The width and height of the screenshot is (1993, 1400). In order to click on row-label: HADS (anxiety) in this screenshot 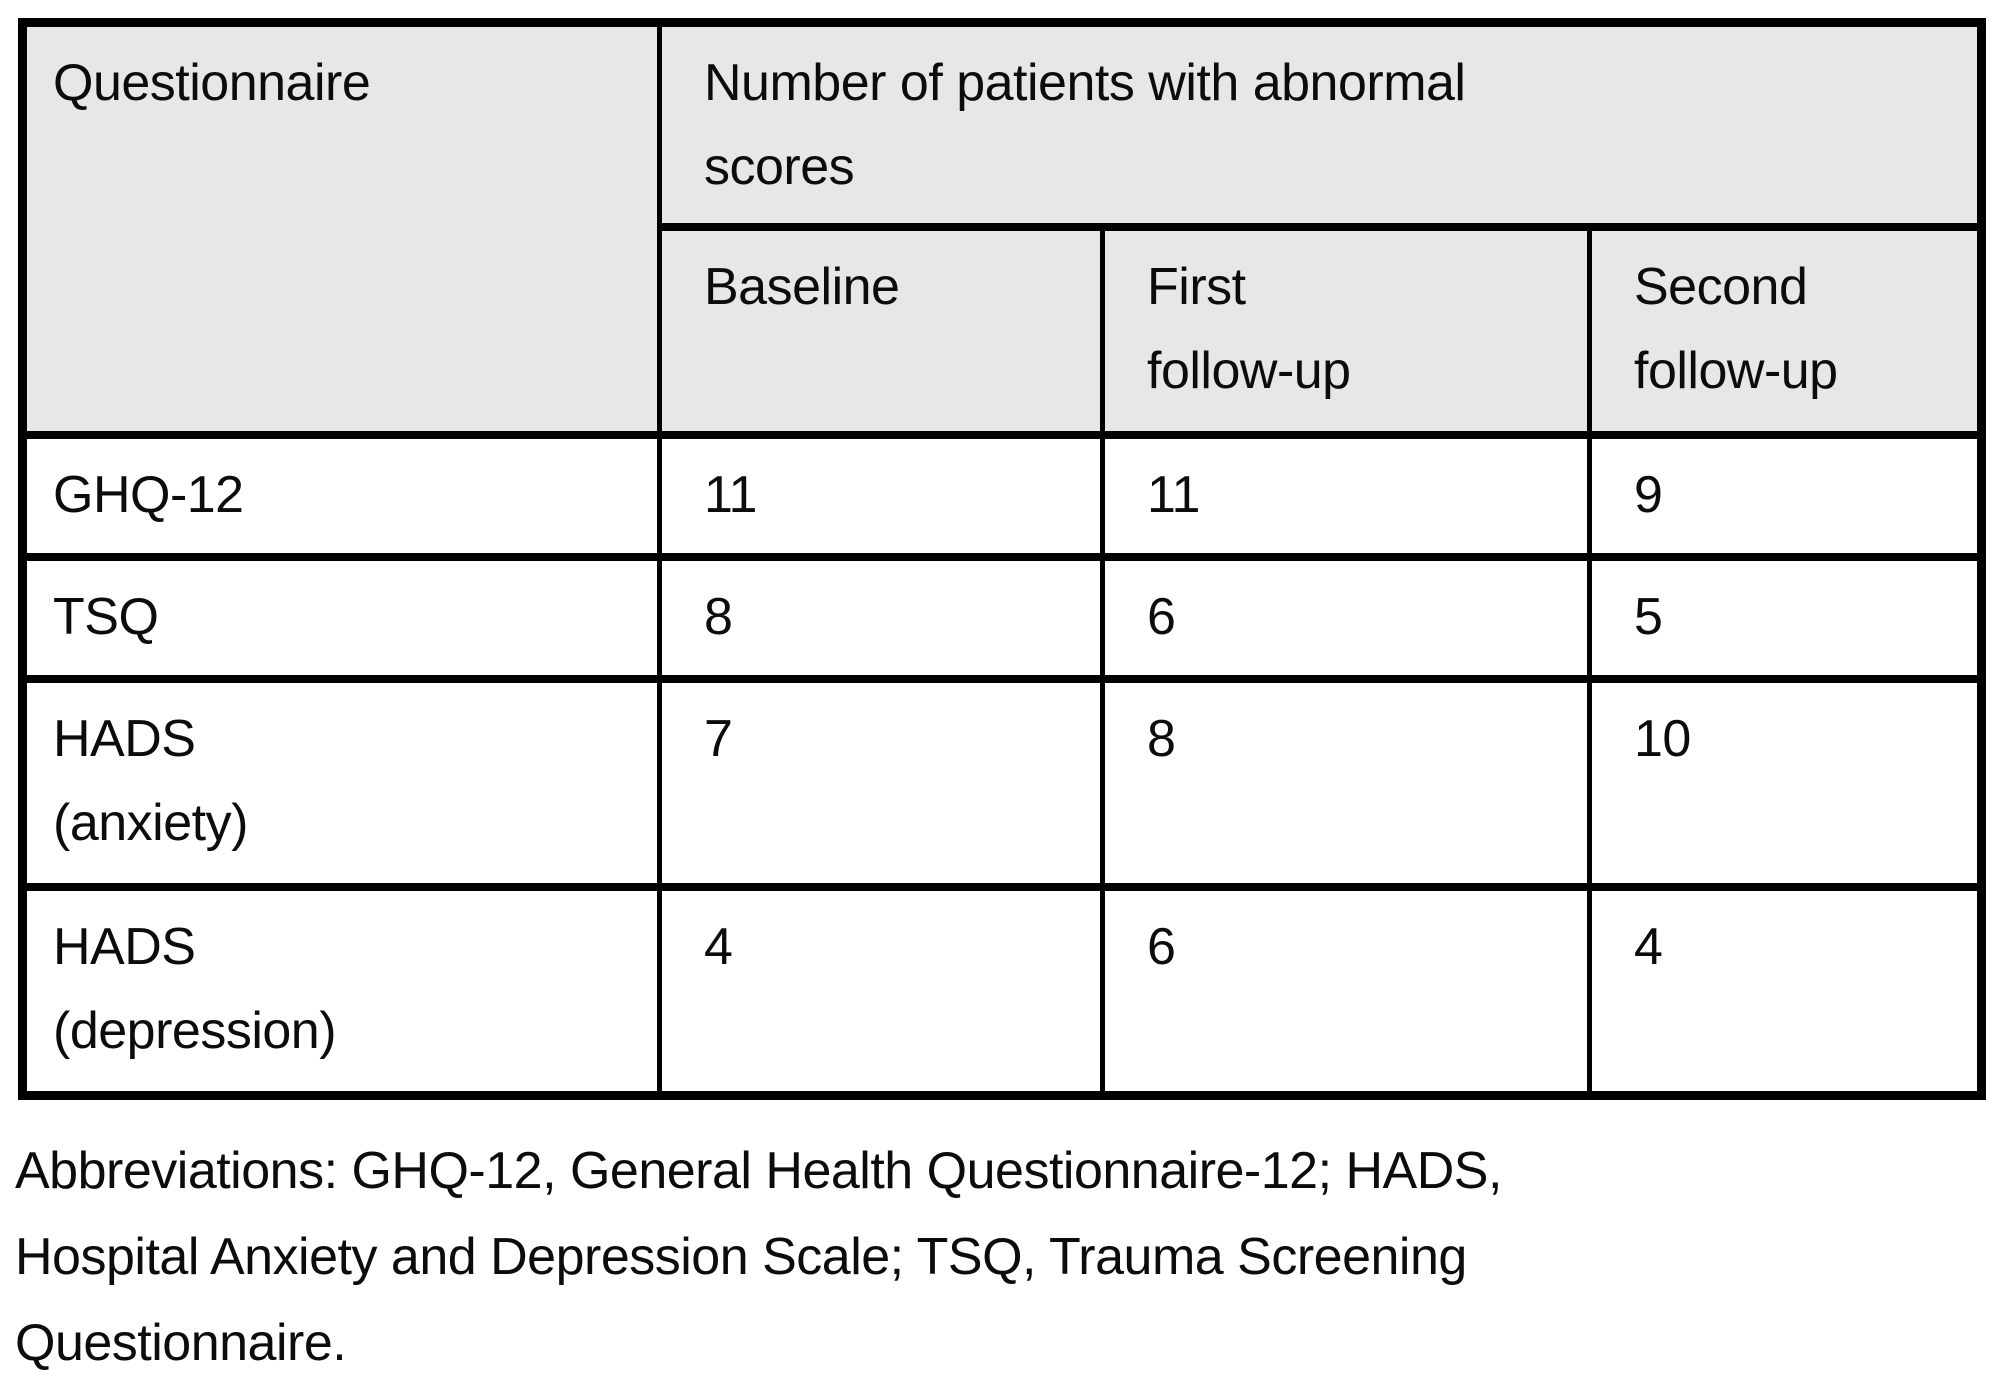, I will do `click(341, 783)`.